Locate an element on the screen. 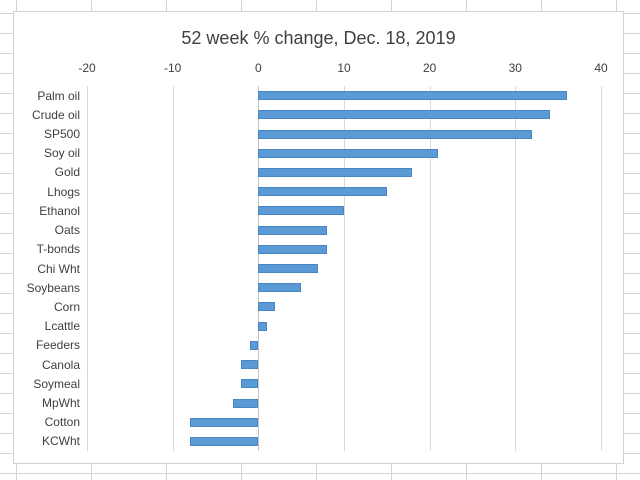  x-tick-label: -20 is located at coordinates (87, 68).